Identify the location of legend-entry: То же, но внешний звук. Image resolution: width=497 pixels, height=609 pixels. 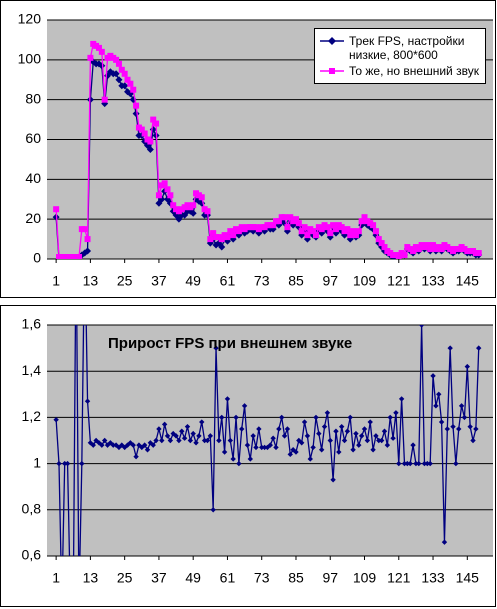
(400, 71).